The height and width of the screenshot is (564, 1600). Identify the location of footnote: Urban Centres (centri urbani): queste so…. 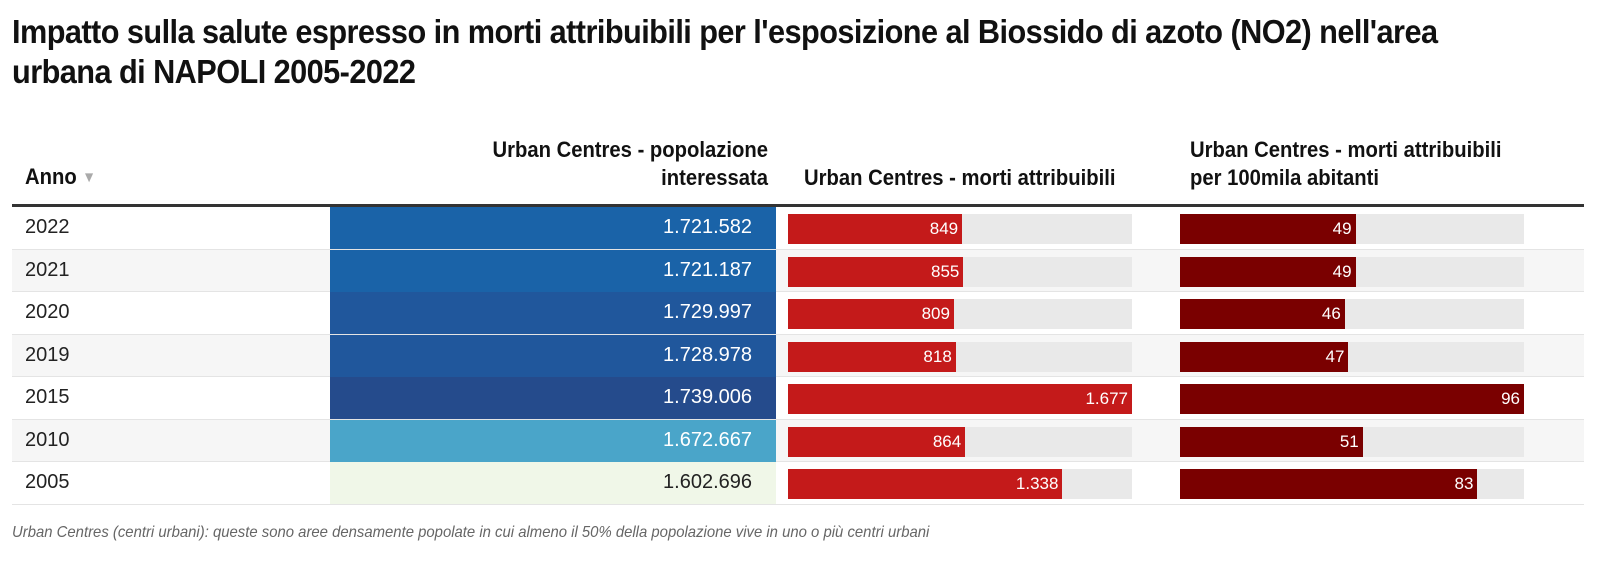
(471, 532).